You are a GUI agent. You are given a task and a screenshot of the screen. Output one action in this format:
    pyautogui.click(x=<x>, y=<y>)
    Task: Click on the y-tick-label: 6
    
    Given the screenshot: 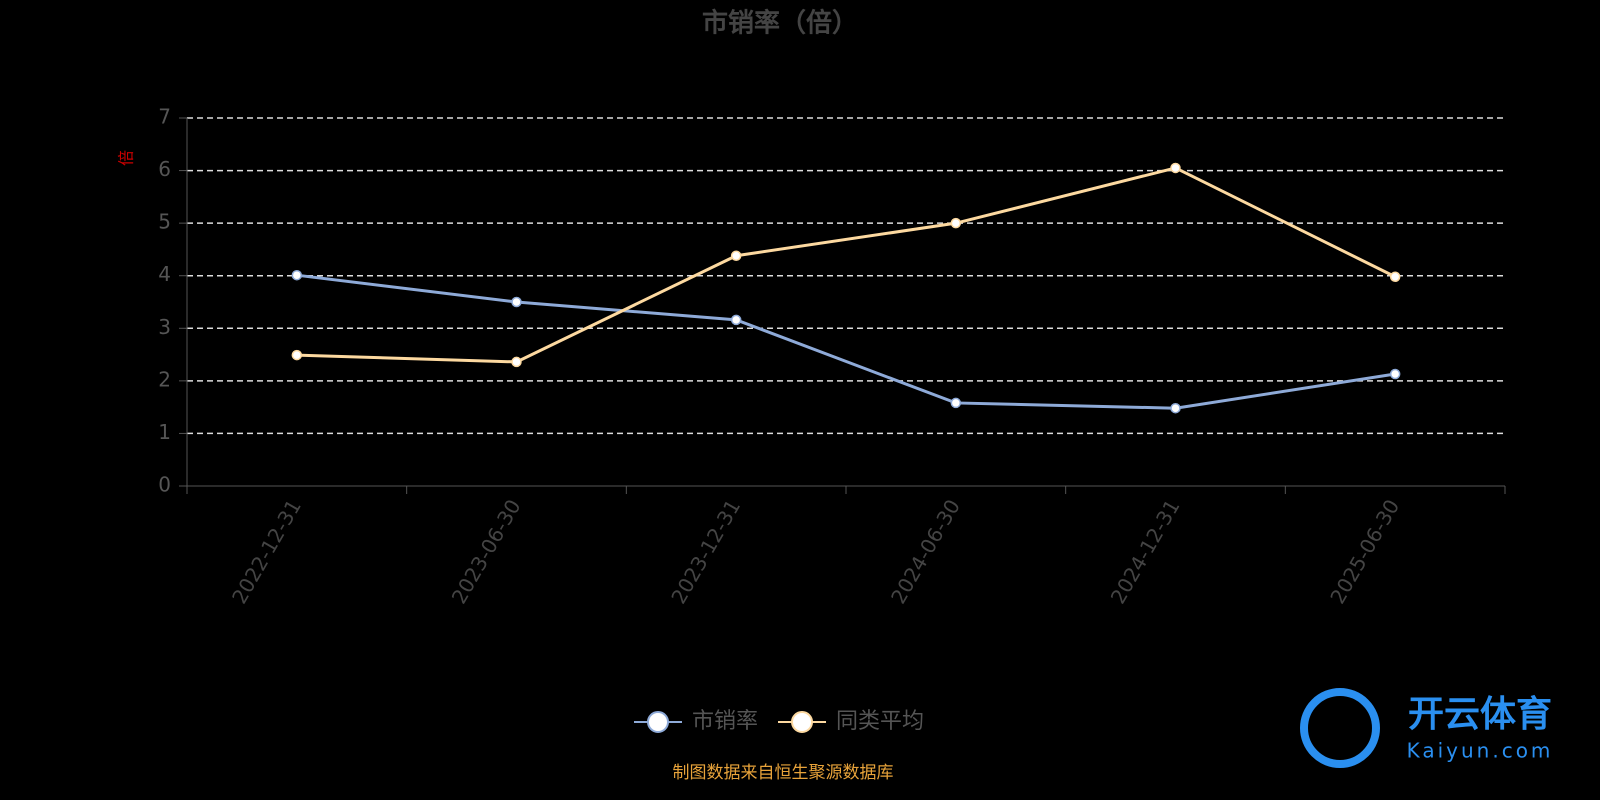 What is the action you would take?
    pyautogui.click(x=164, y=169)
    